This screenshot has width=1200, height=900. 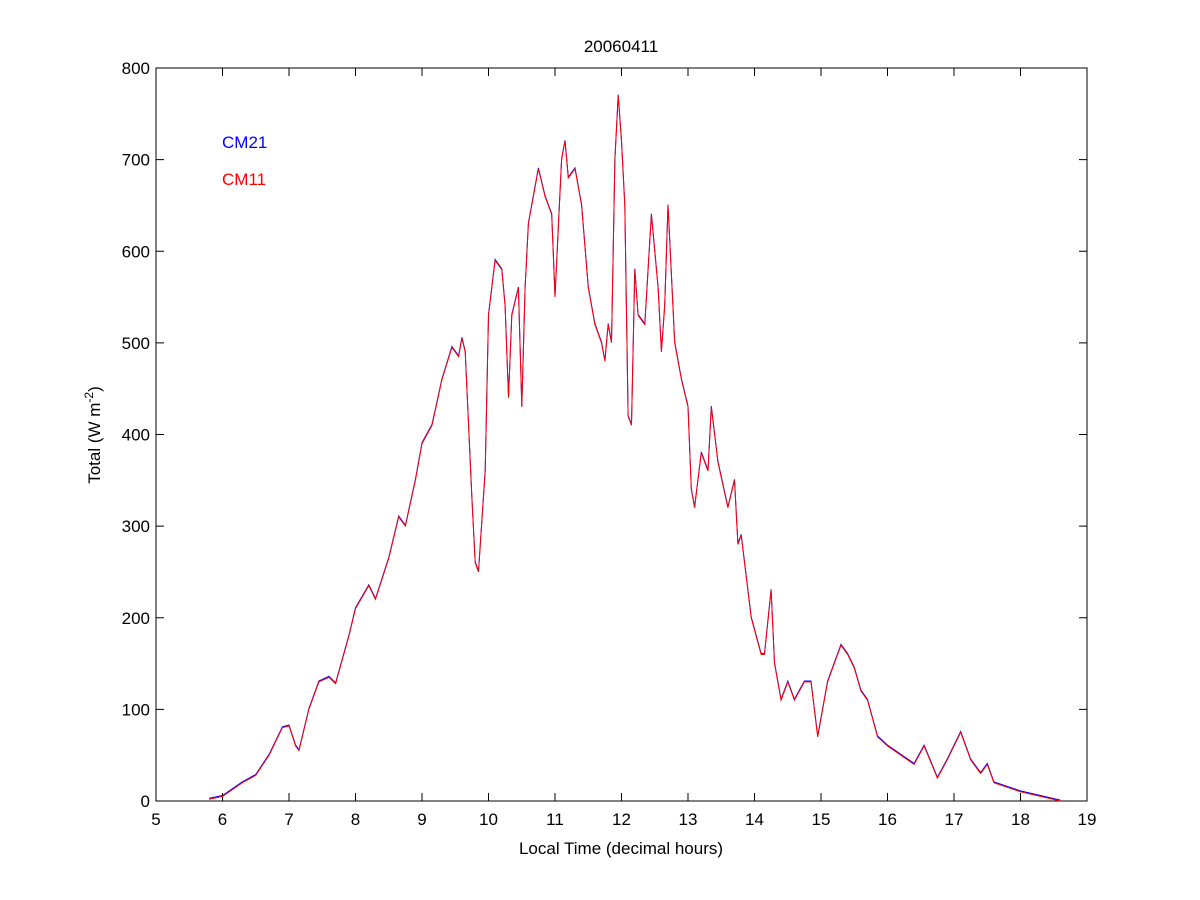 What do you see at coordinates (621, 848) in the screenshot?
I see `x-axis-label: Local Time (decimal hours)` at bounding box center [621, 848].